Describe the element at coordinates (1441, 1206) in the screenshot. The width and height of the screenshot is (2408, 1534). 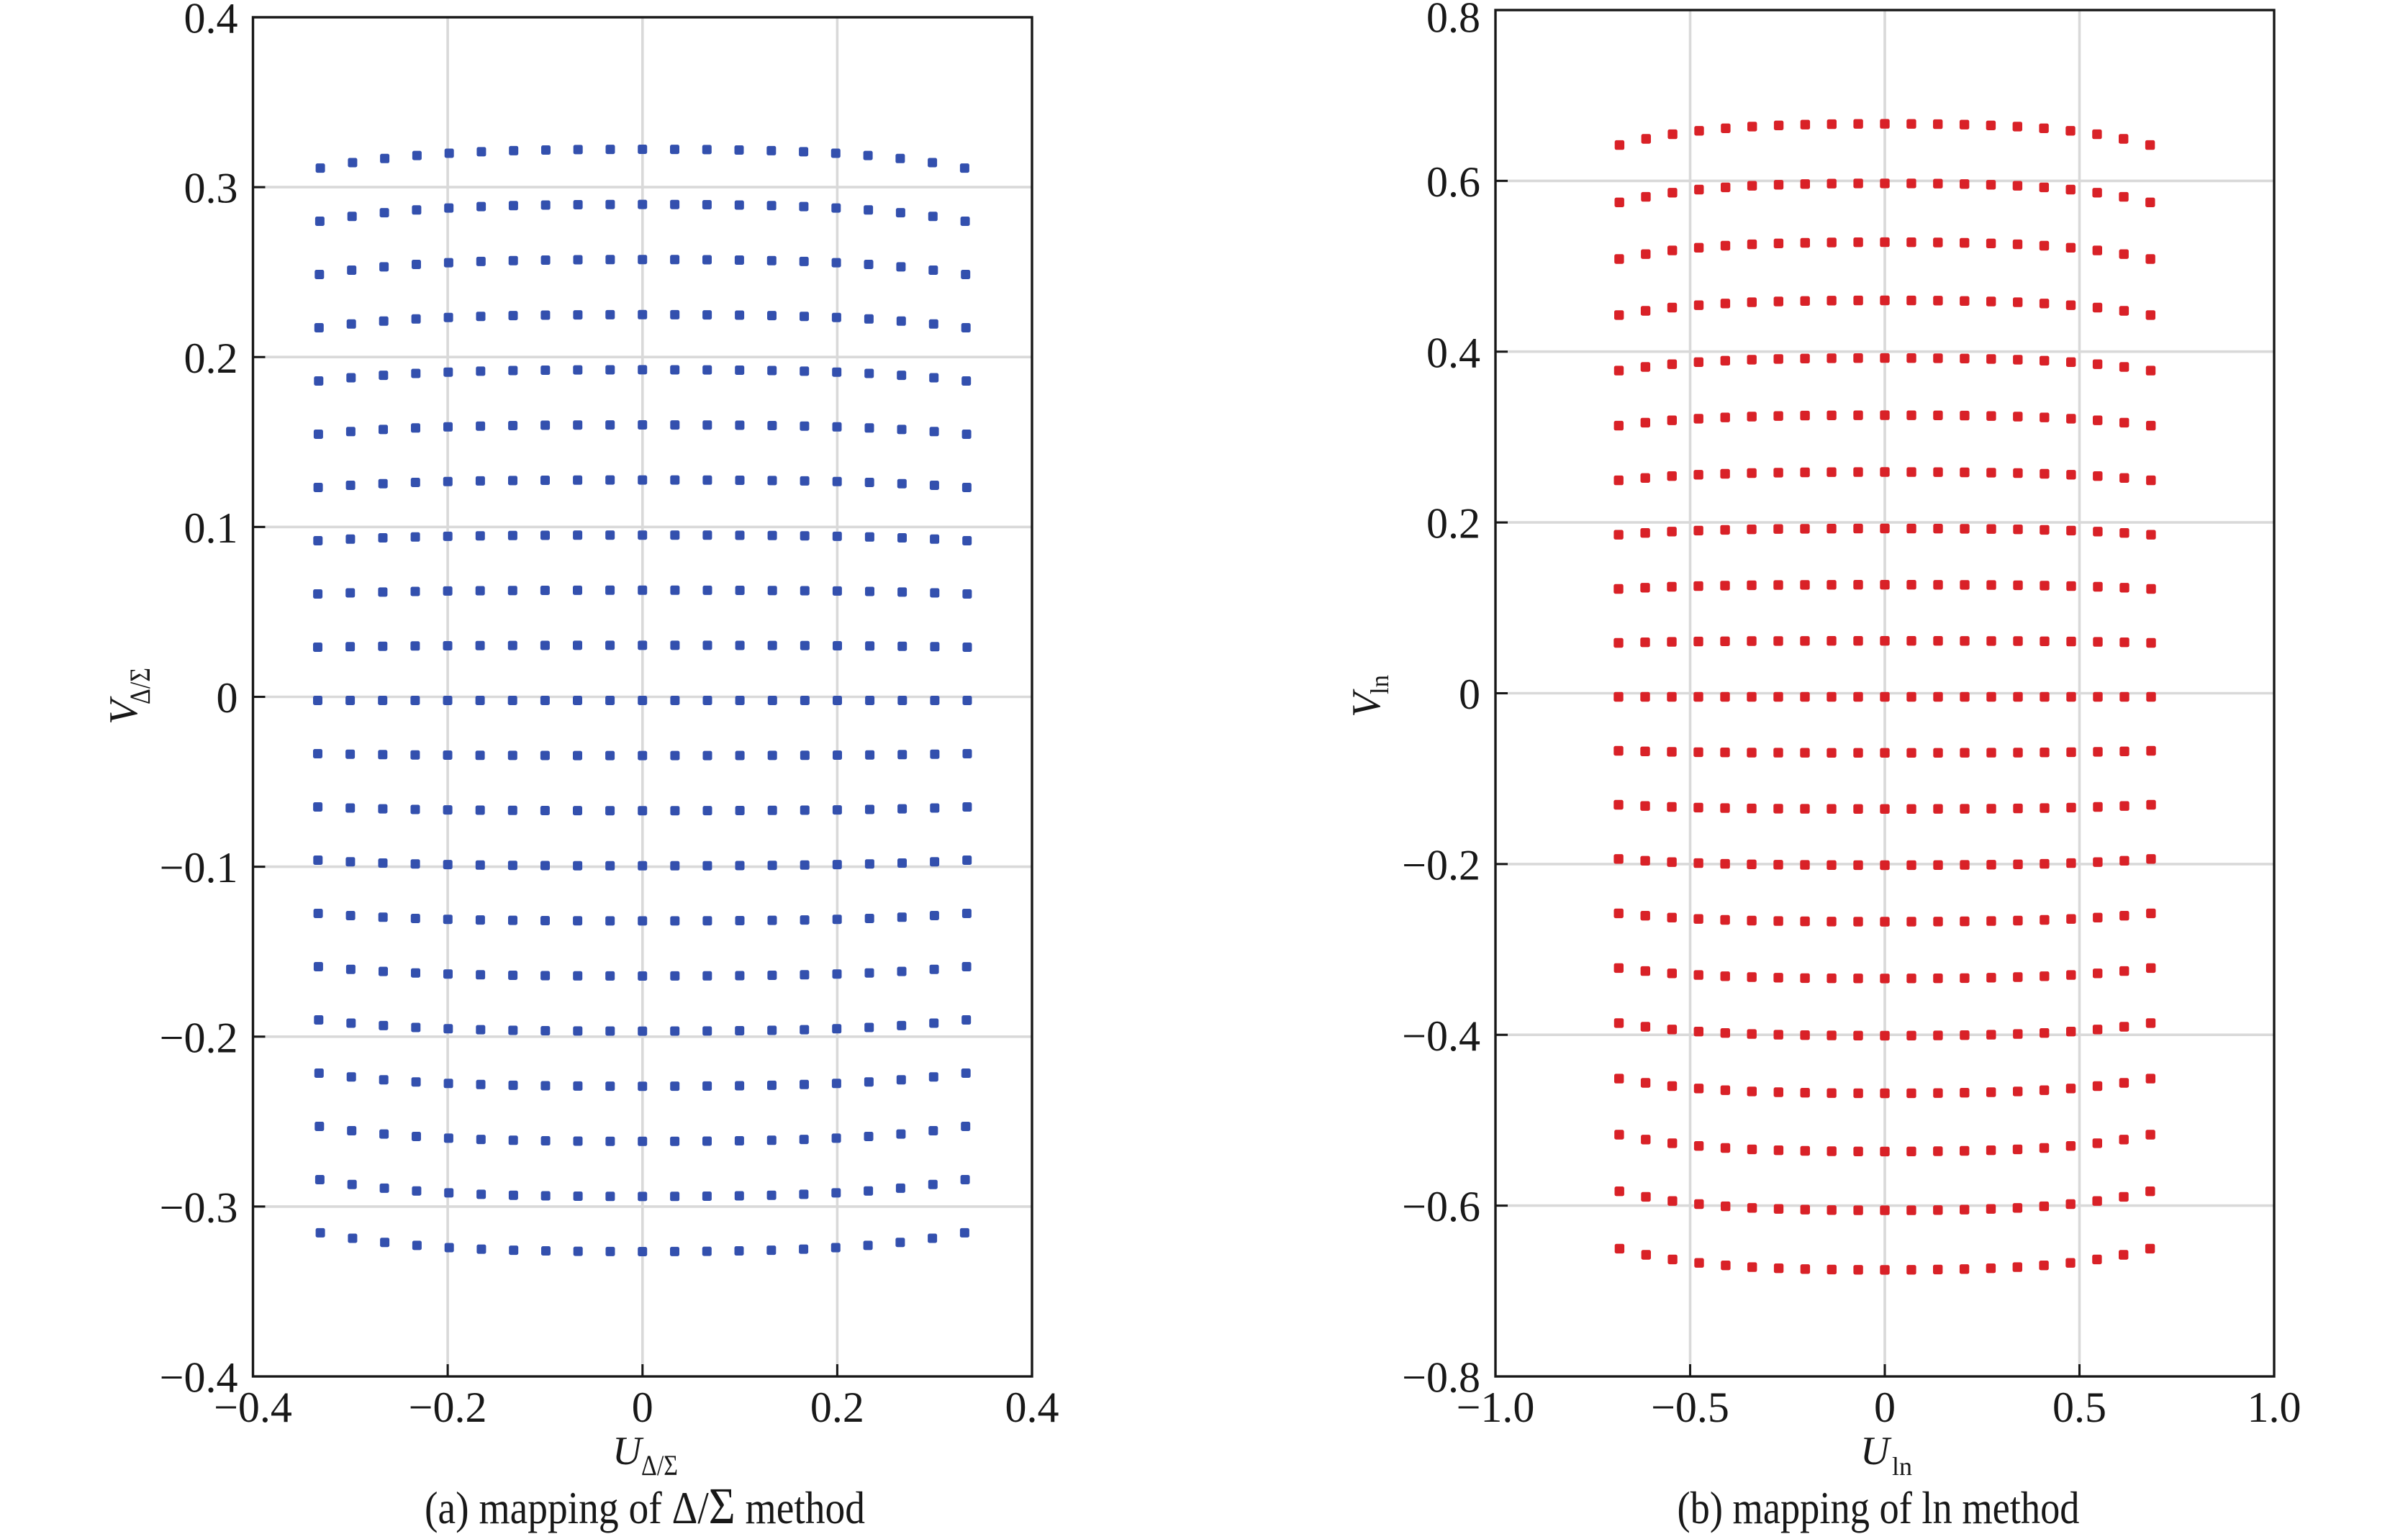
I see `svg-text: −0.6` at that location.